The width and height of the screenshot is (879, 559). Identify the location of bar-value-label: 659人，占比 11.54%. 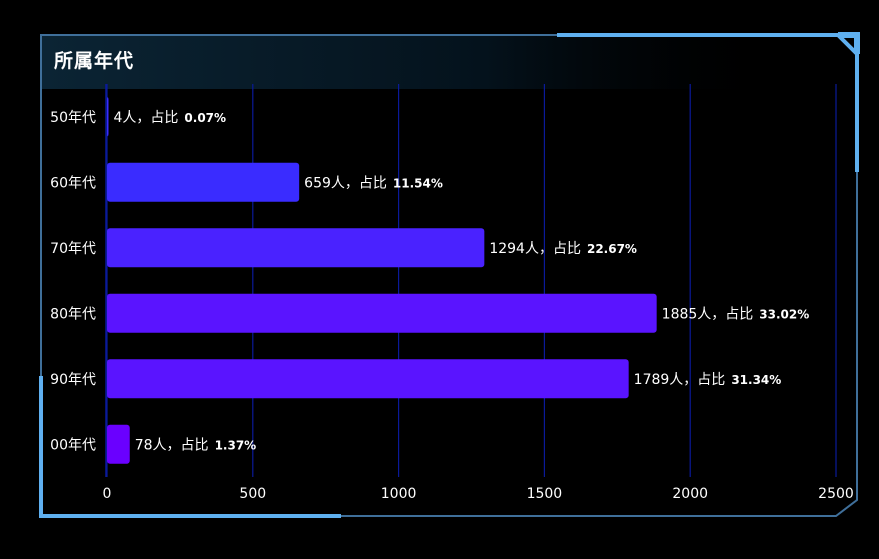
(373, 183).